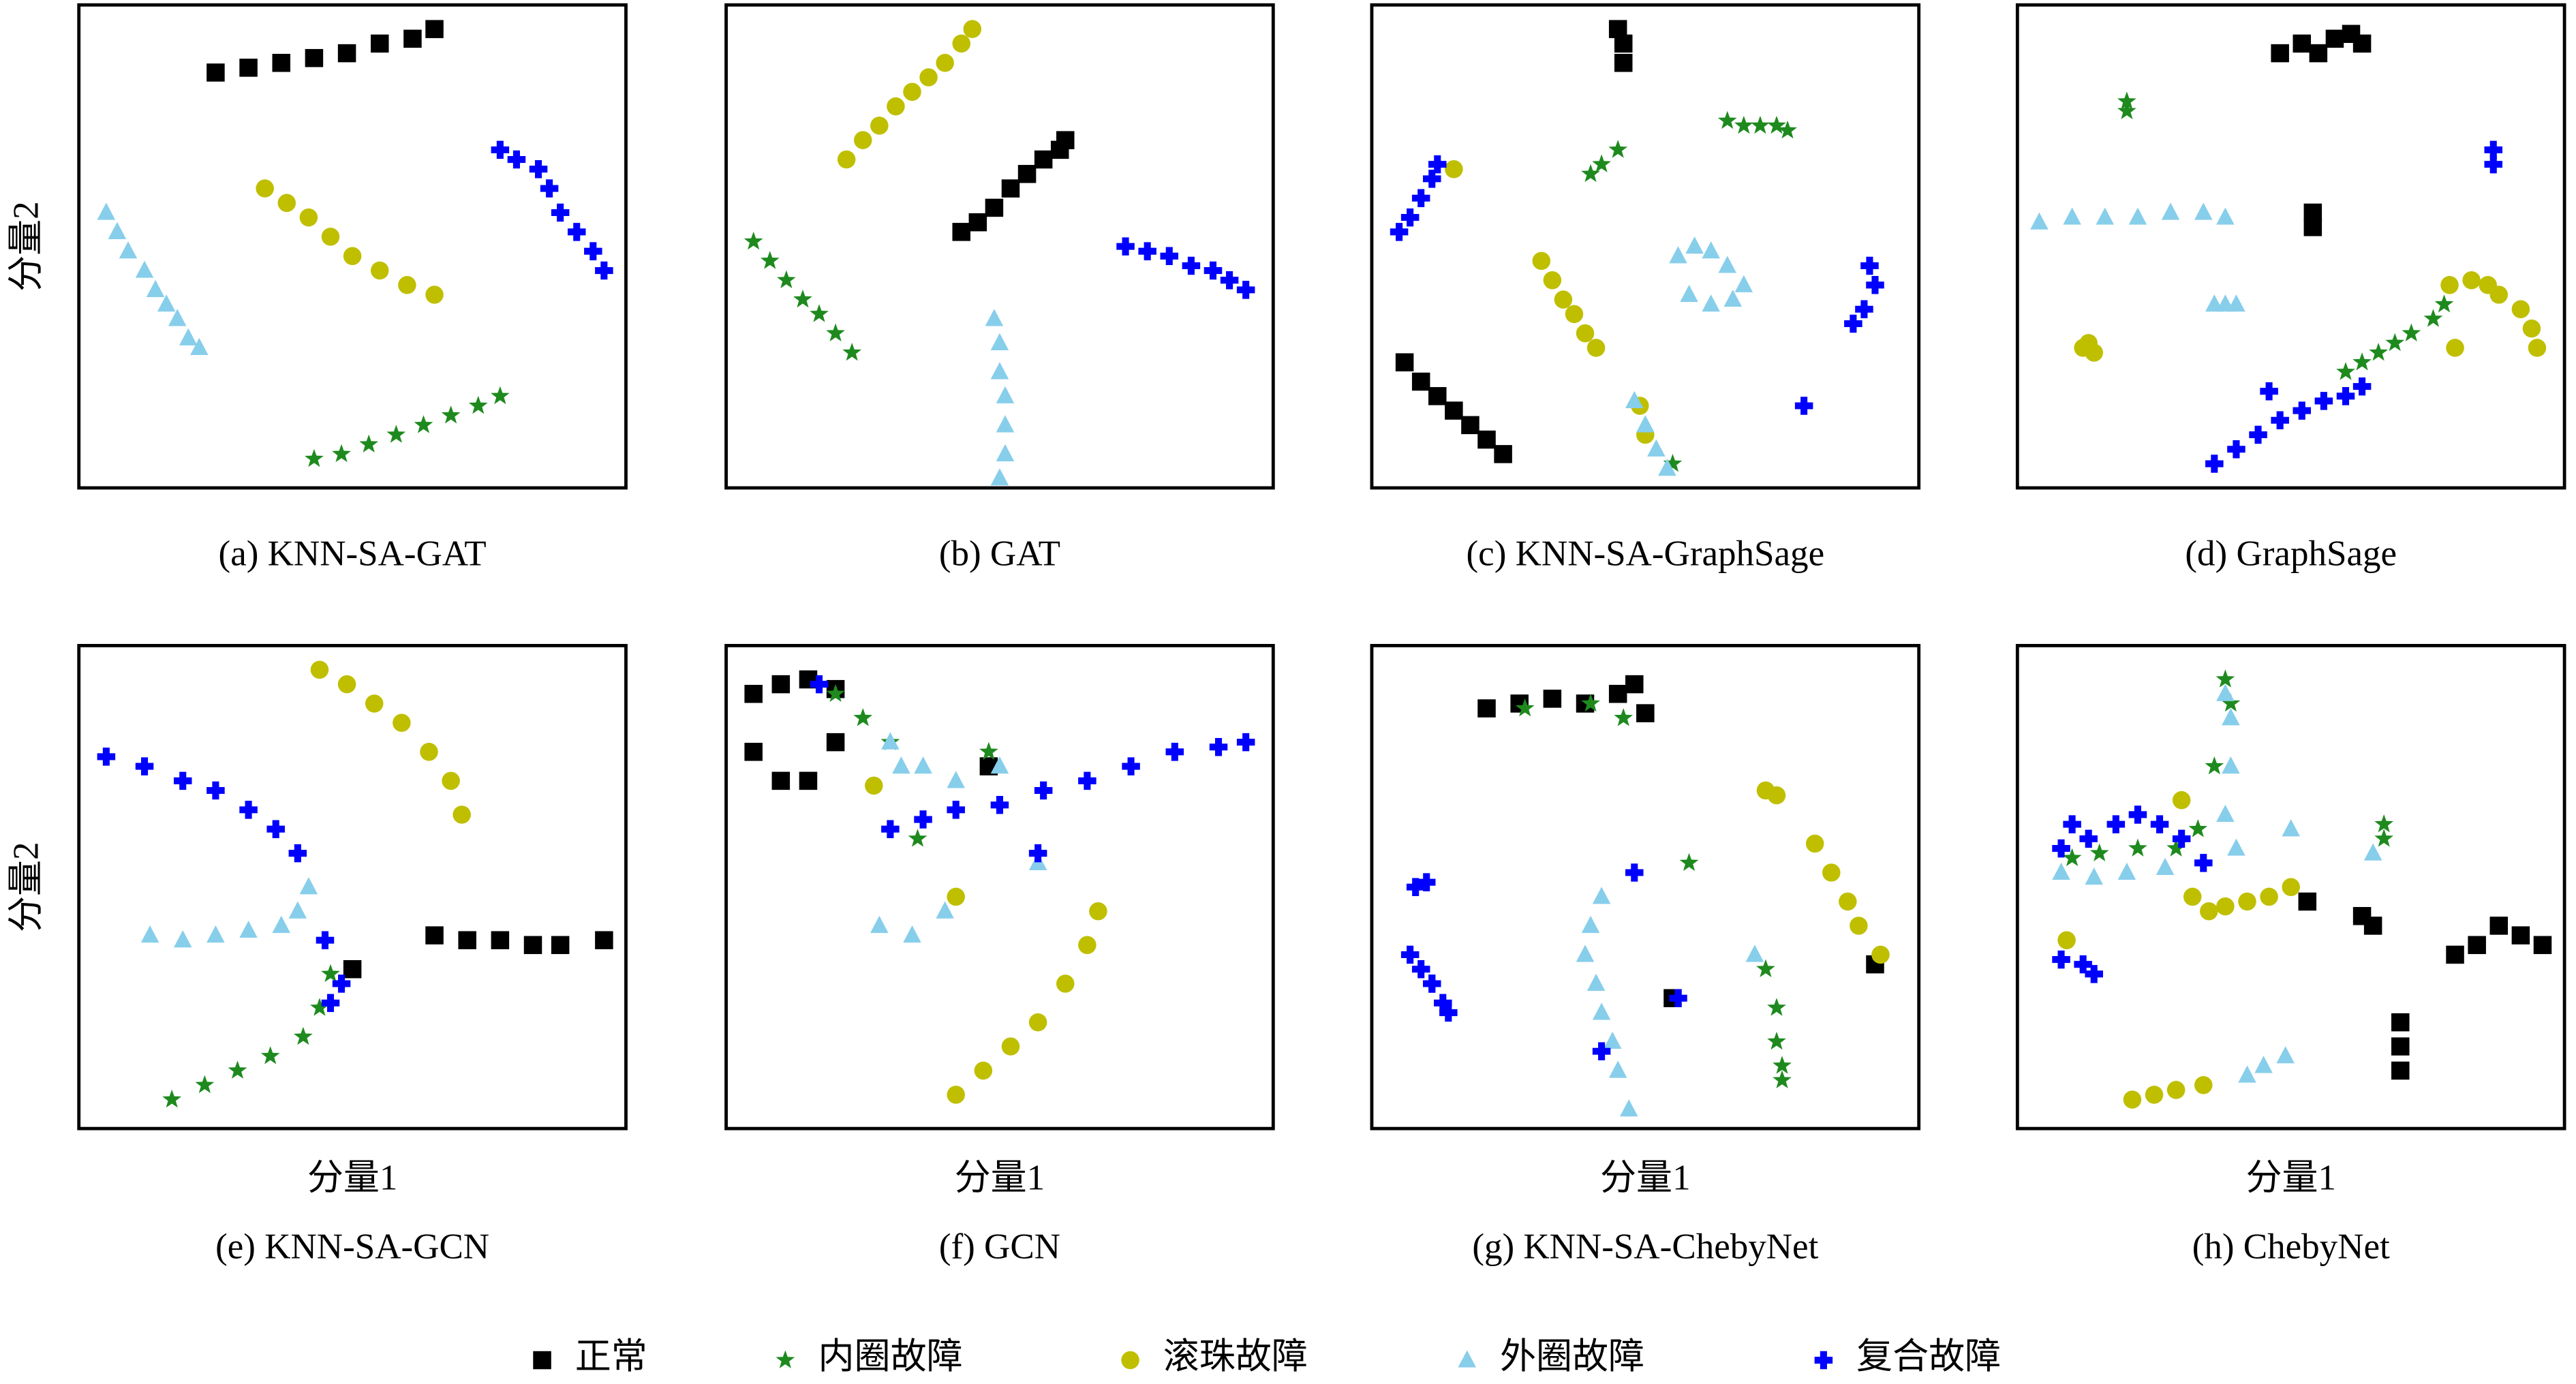 The height and width of the screenshot is (1384, 2576). What do you see at coordinates (1929, 1357) in the screenshot?
I see `legend-label: 复合故障` at bounding box center [1929, 1357].